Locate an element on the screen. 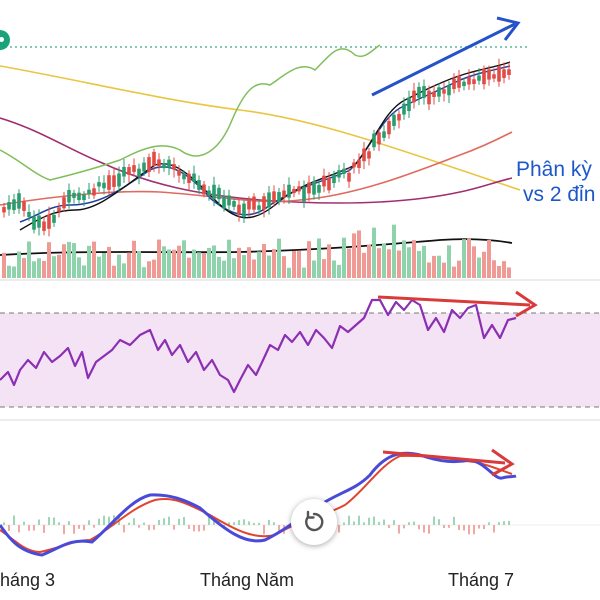  x-axis-label-march: háng 3 is located at coordinates (28, 580).